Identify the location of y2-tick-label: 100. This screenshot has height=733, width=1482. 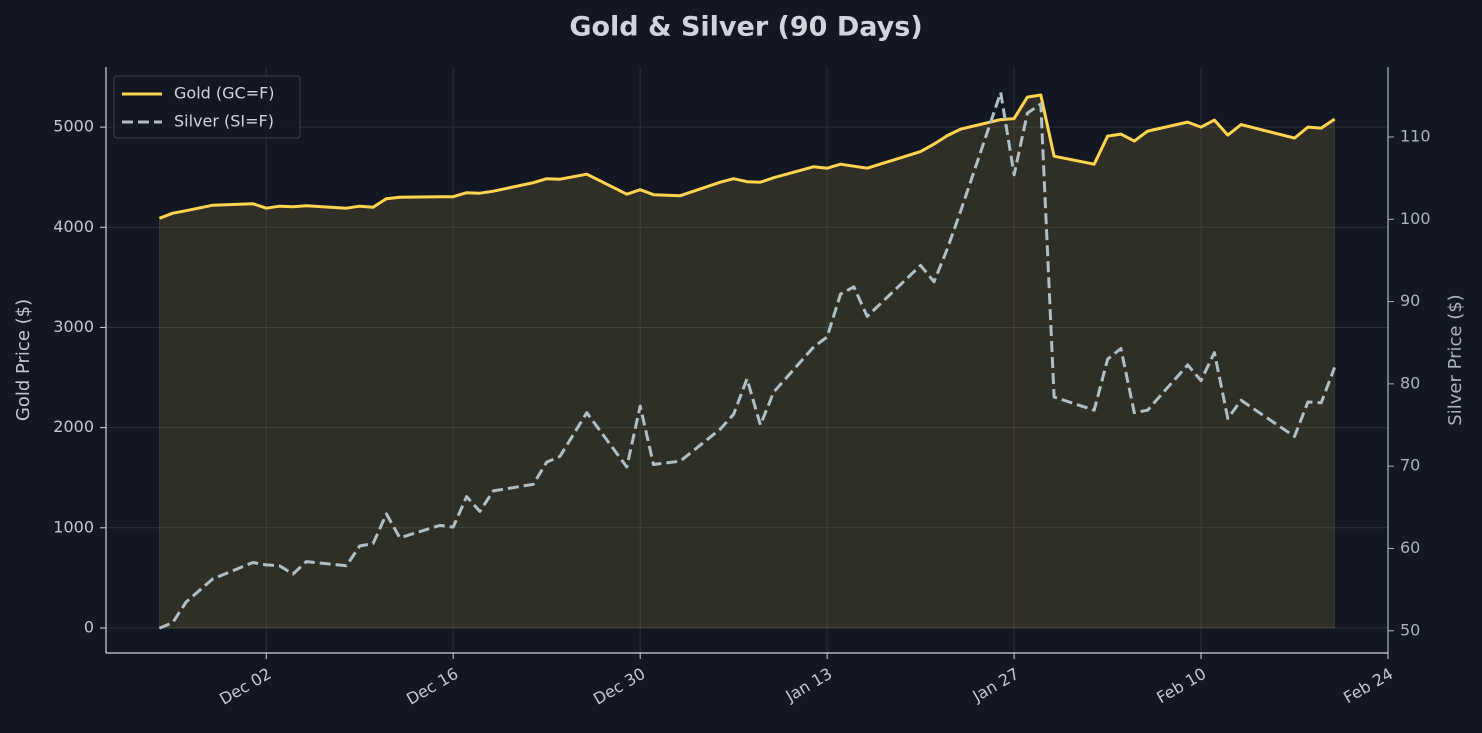
(1415, 218).